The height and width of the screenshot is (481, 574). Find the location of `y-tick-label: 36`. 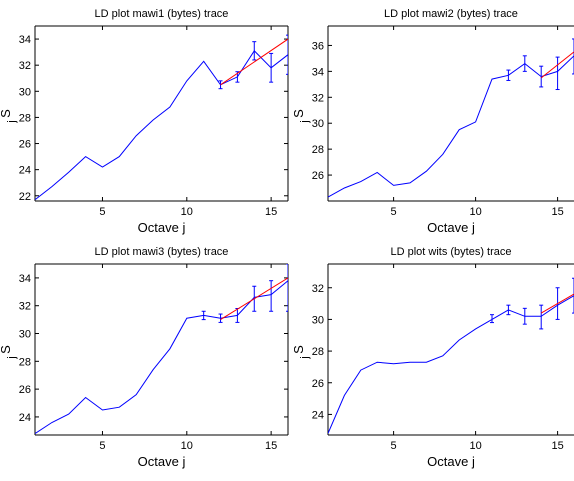

y-tick-label: 36 is located at coordinates (318, 46).